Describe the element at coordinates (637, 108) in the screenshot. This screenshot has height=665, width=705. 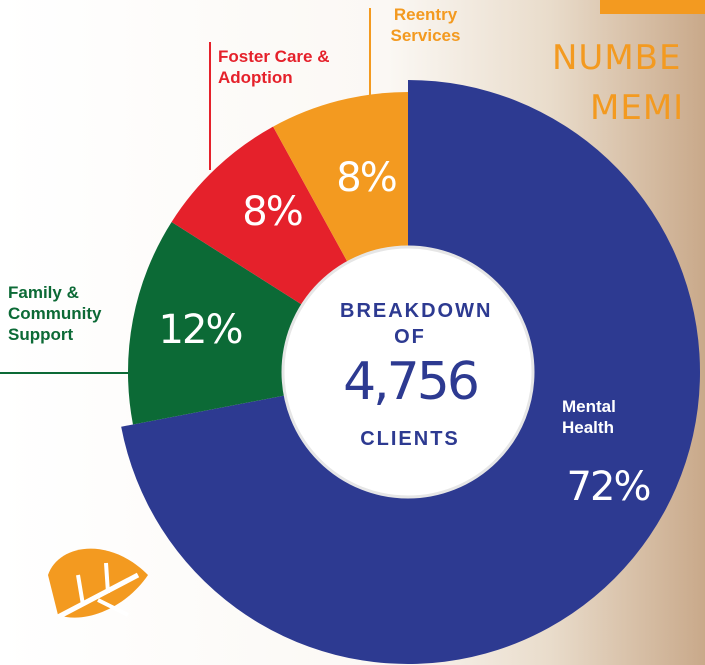
I see `header-text: MEMI` at that location.